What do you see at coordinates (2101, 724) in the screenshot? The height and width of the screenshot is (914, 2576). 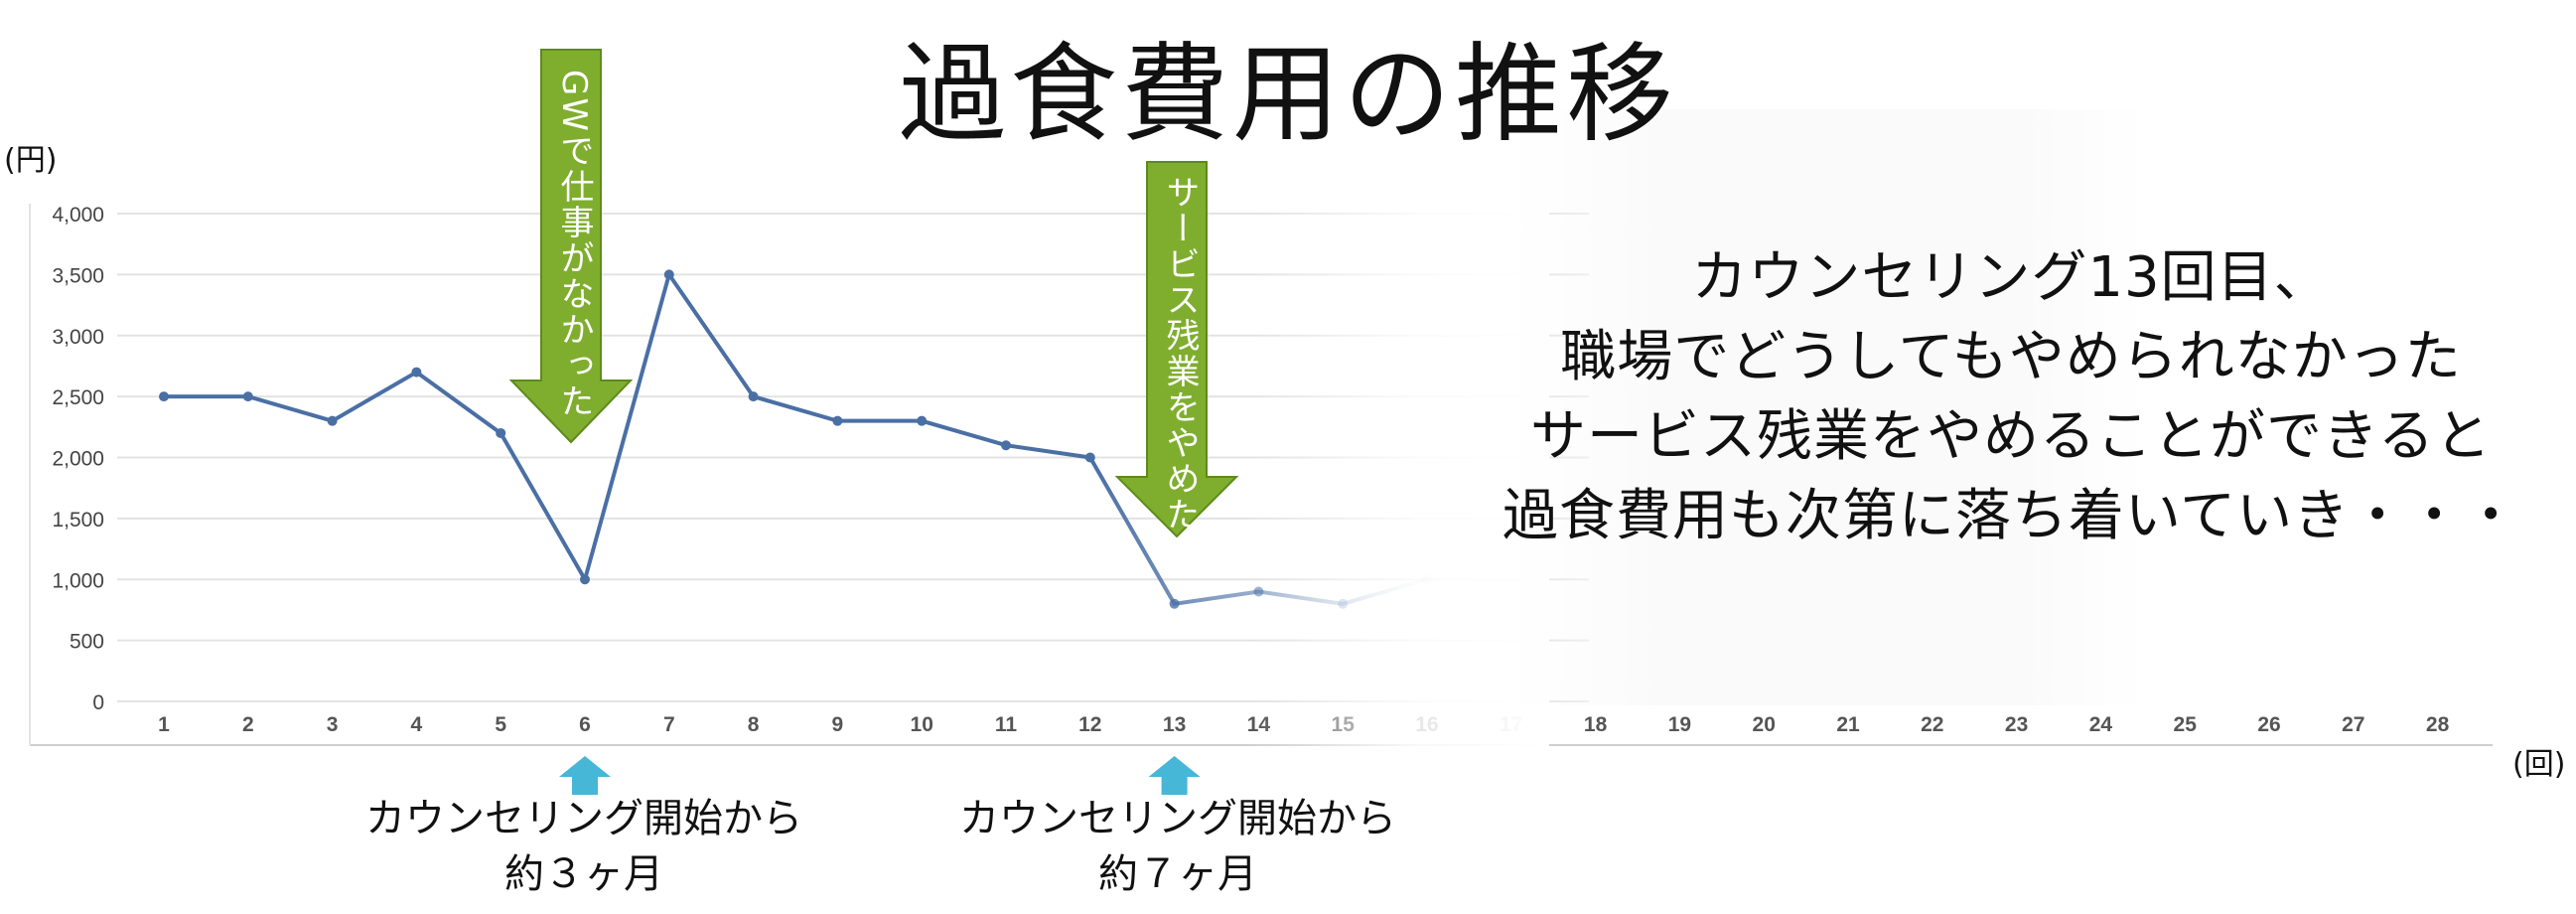 I see `x-tick-label: 24` at bounding box center [2101, 724].